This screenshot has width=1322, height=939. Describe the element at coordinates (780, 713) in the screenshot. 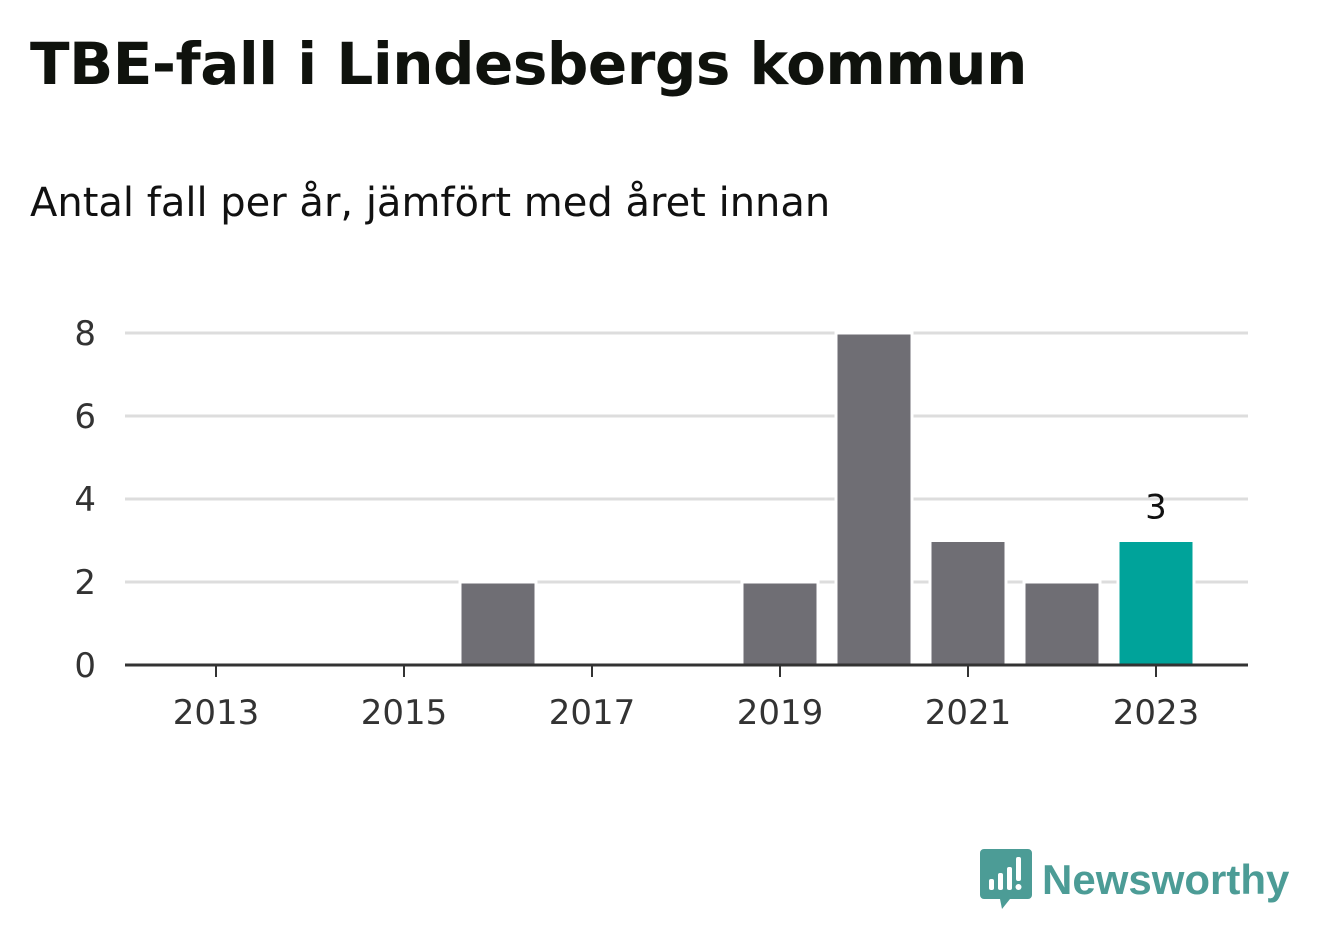

I see `x-tick-label: 2019` at that location.